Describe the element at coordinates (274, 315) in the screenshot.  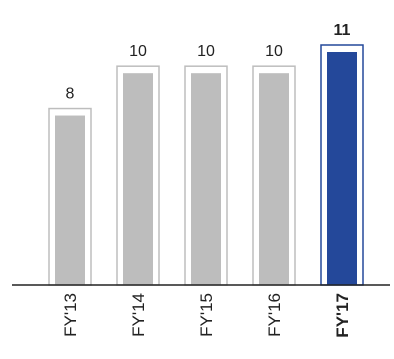
I see `category-label-4: FY'16` at that location.